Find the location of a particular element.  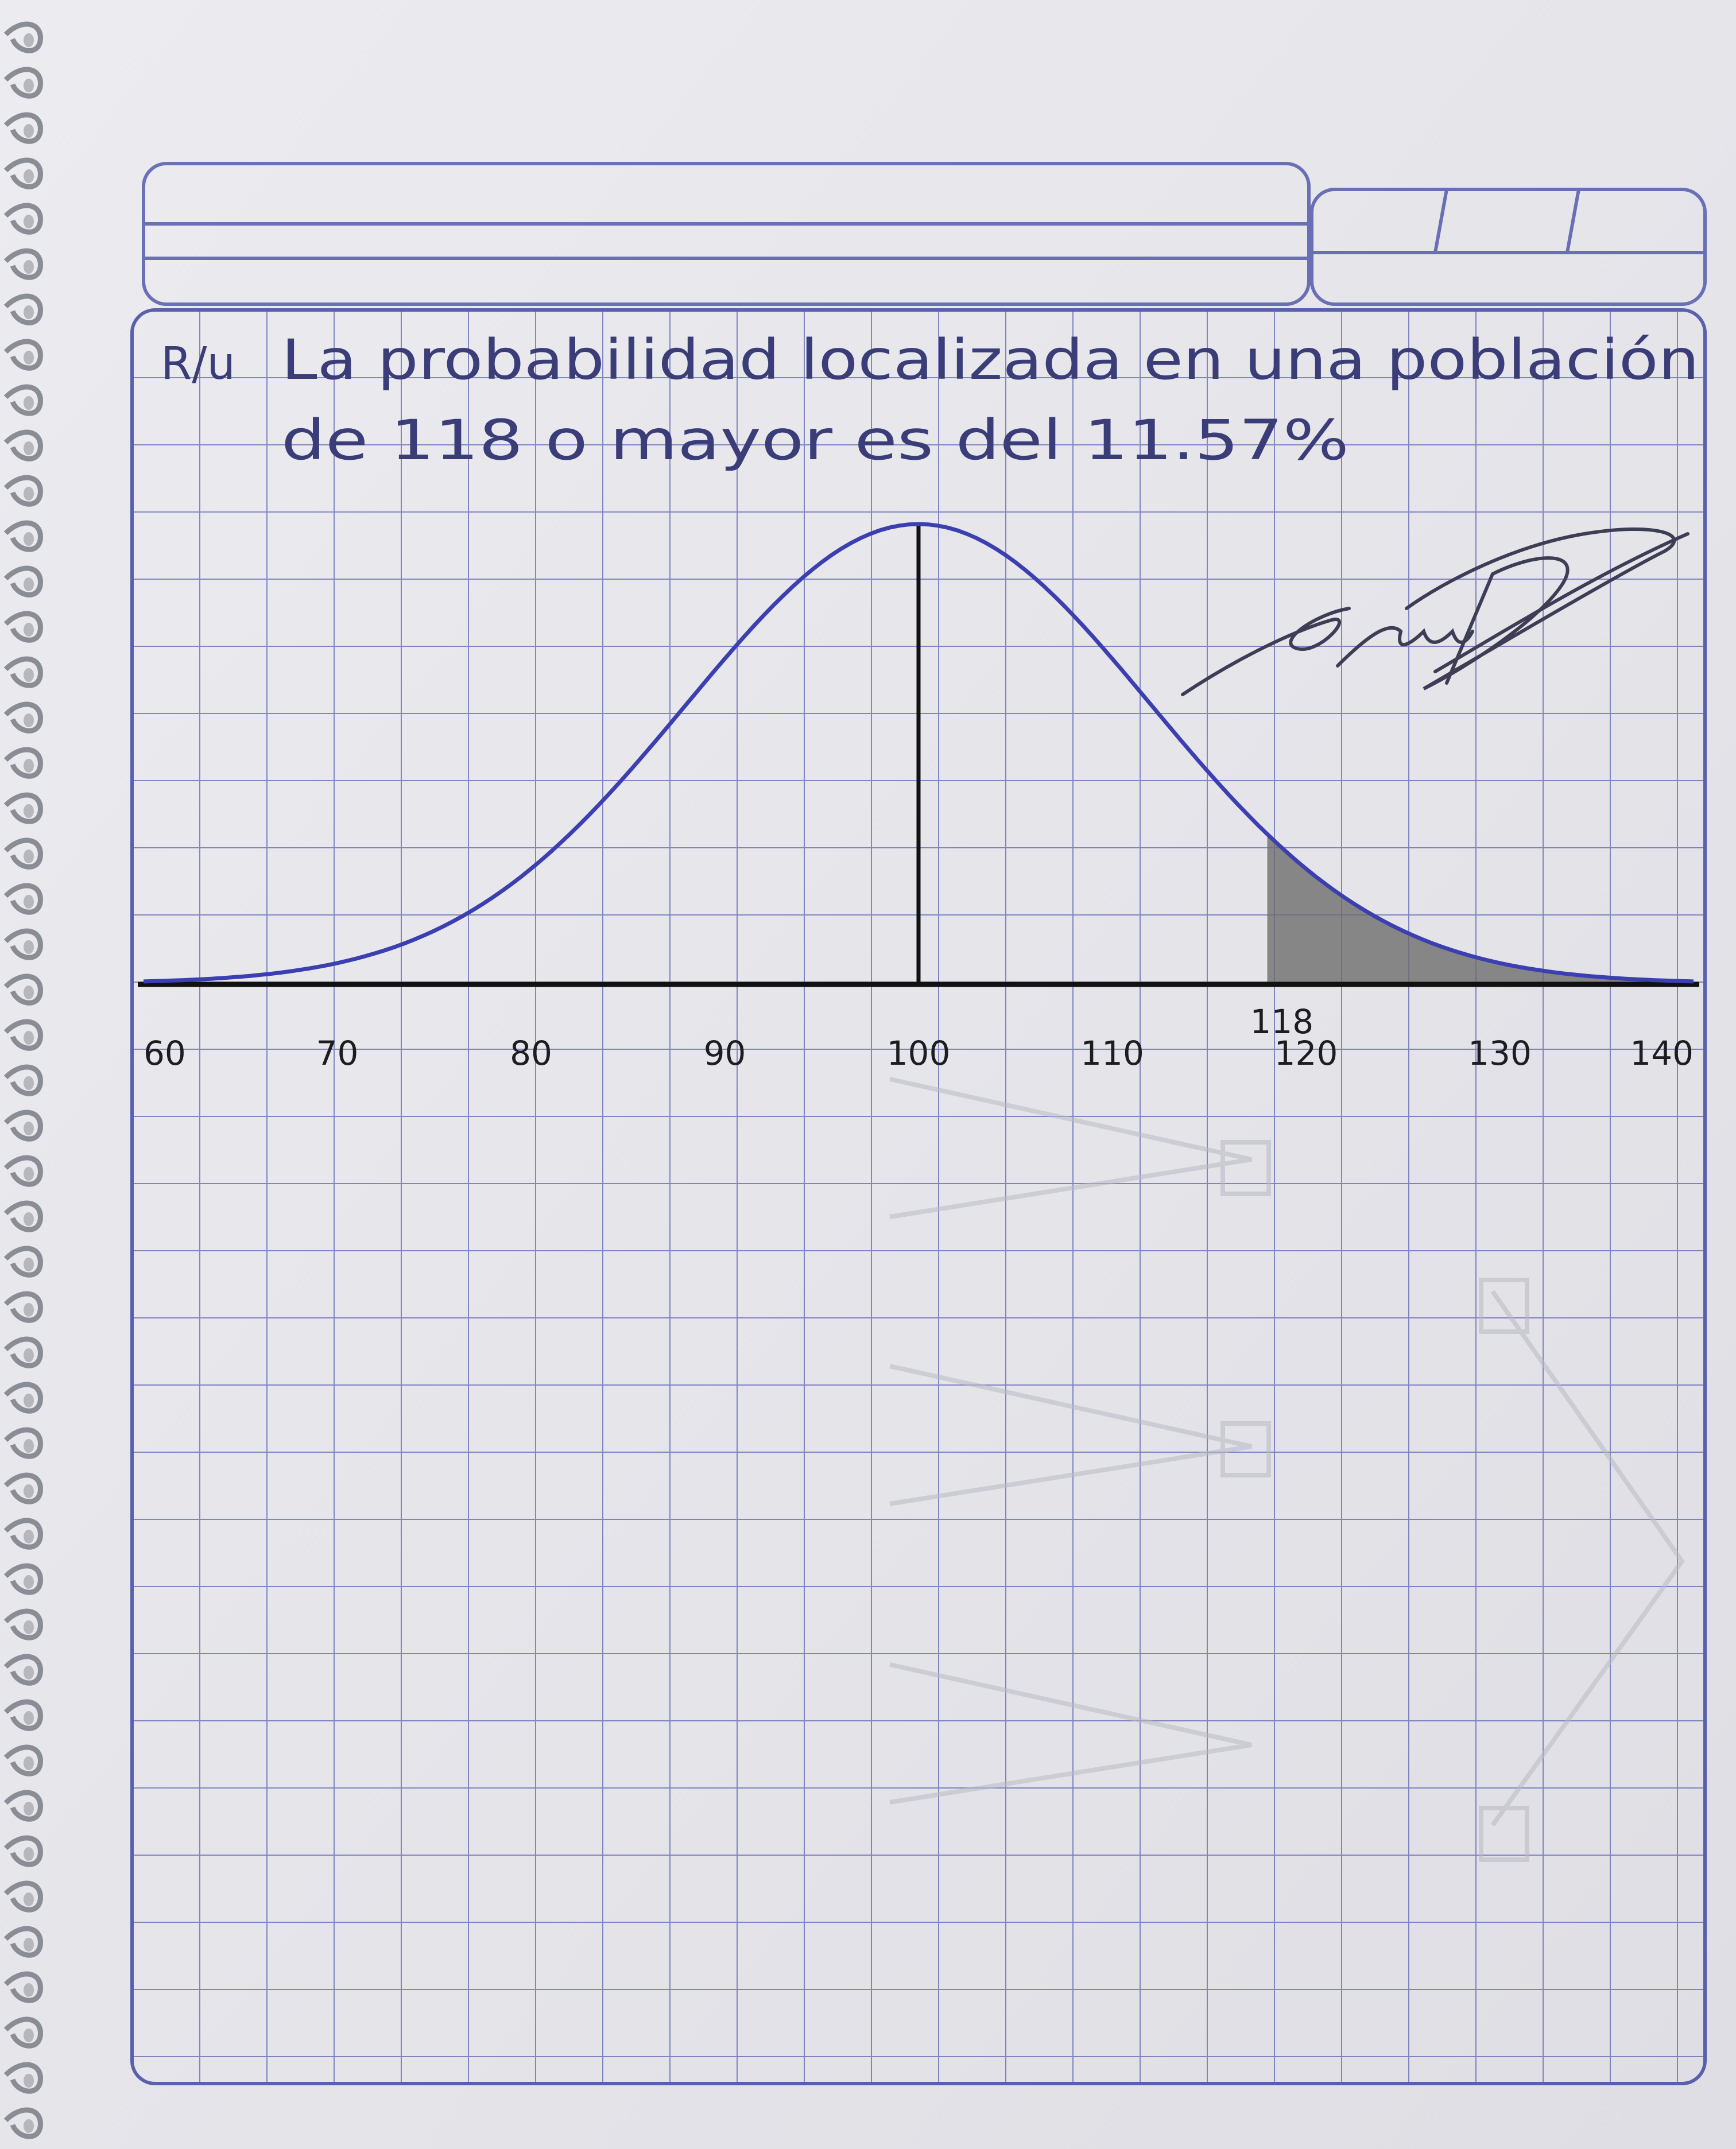

x-tick-130: 130 is located at coordinates (1500, 1053).